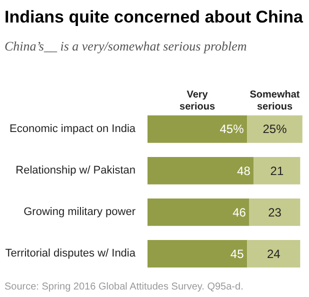  Describe the element at coordinates (80, 212) in the screenshot. I see `y-tick-label: Growing military power` at that location.